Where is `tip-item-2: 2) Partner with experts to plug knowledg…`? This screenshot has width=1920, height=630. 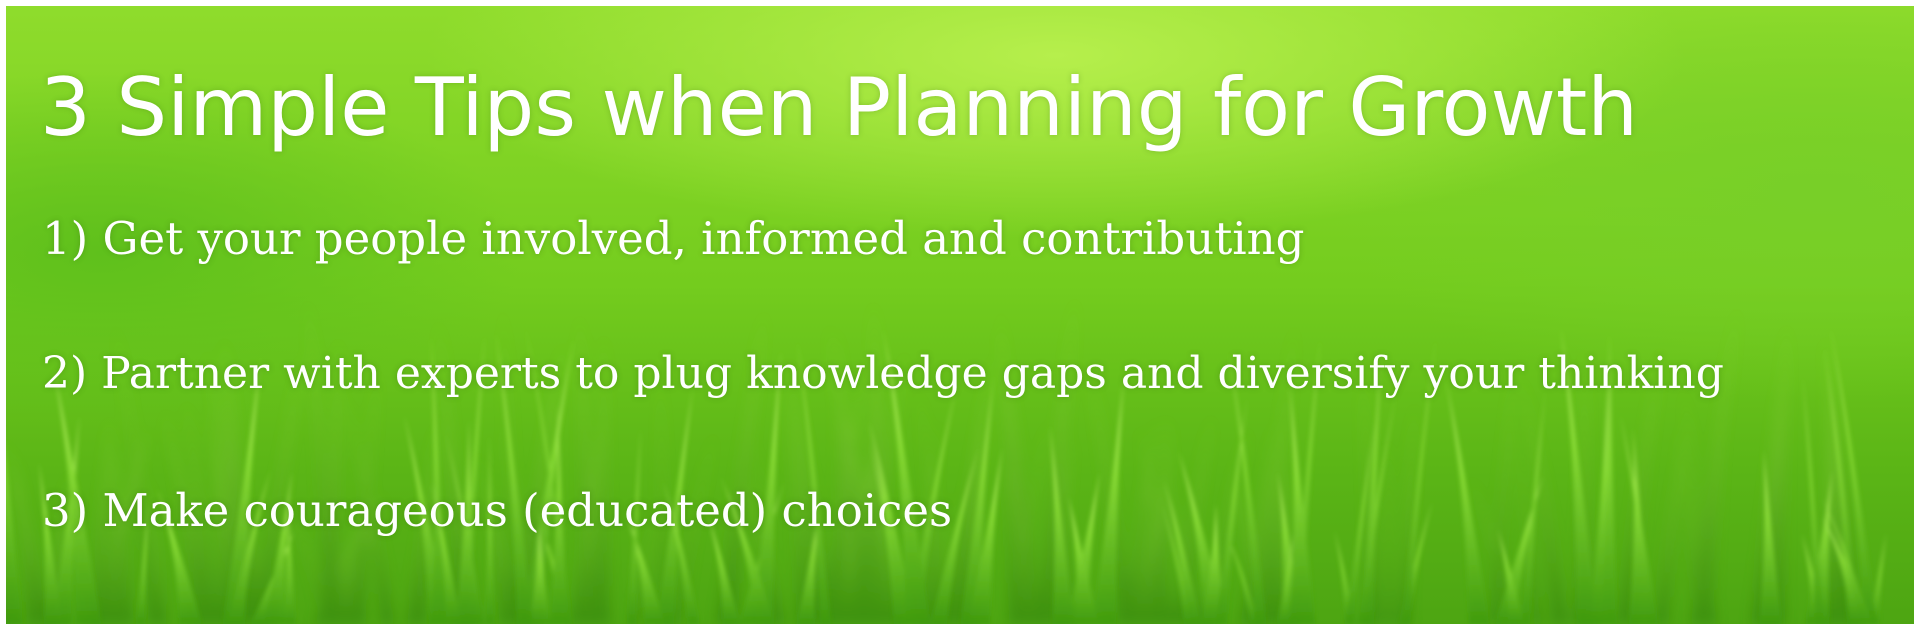
tip-item-2: 2) Partner with experts to plug knowledg… is located at coordinates (883, 373).